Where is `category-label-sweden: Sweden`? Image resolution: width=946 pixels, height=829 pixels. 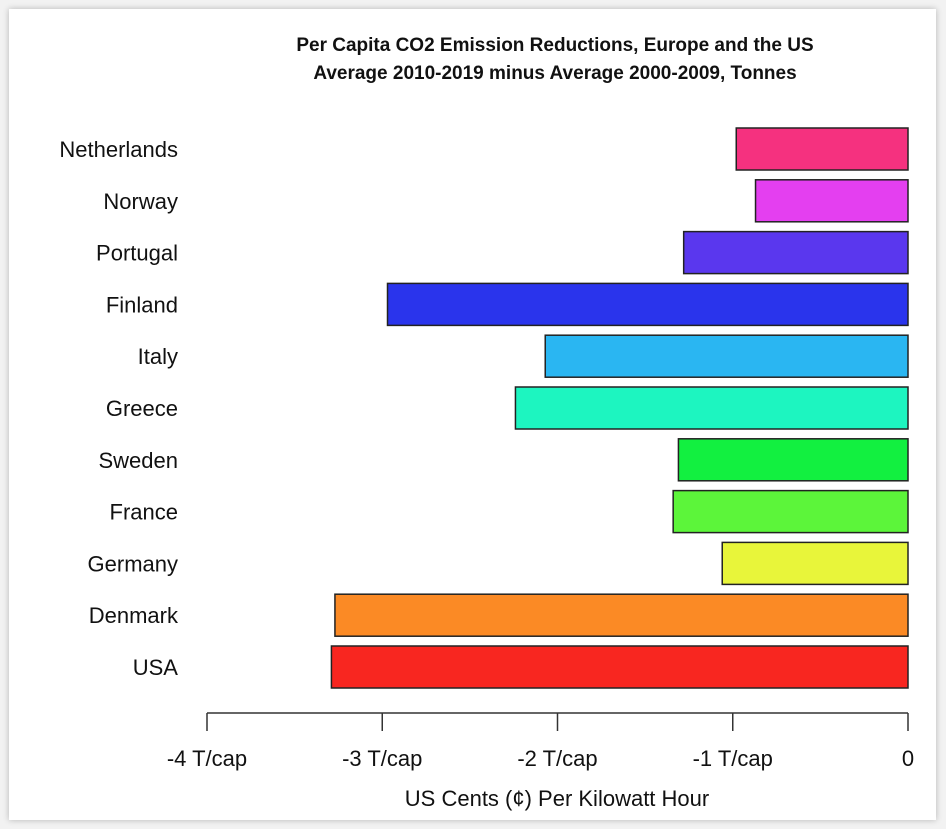
category-label-sweden: Sweden is located at coordinates (138, 460).